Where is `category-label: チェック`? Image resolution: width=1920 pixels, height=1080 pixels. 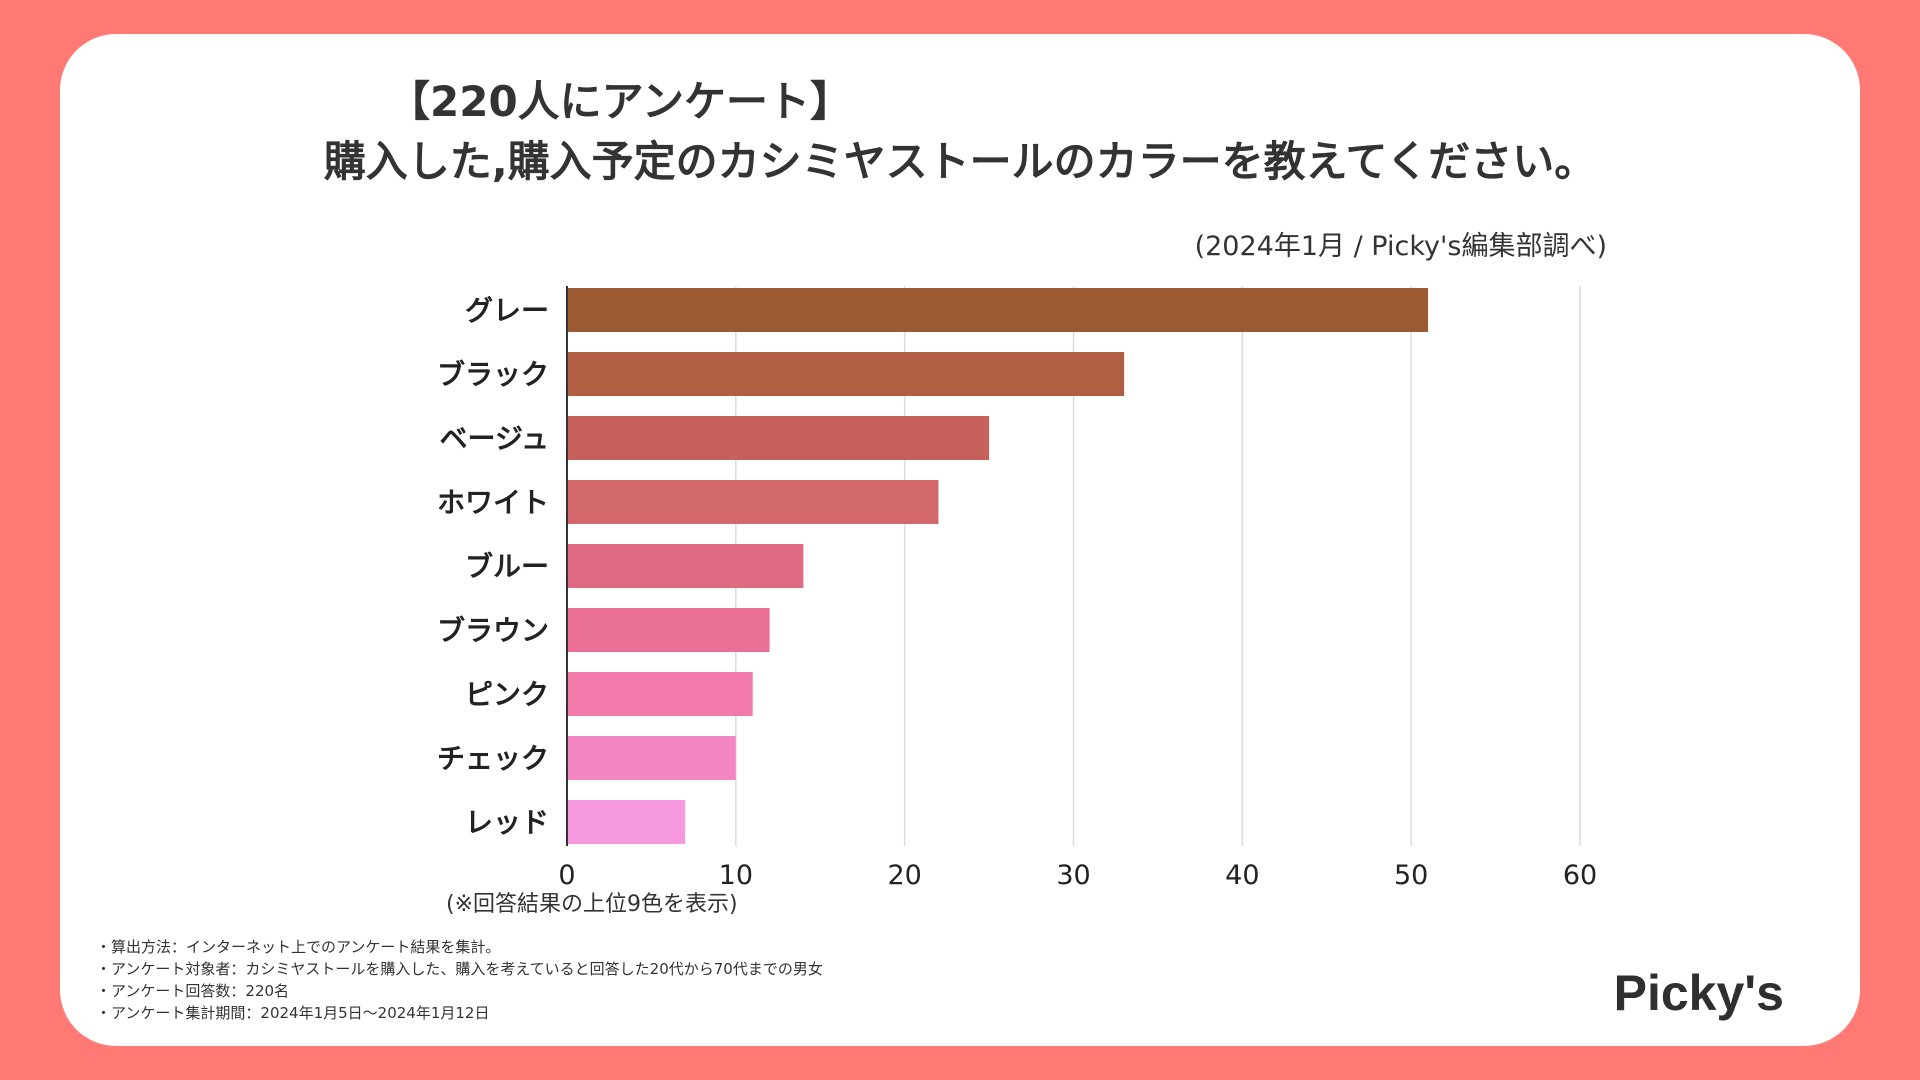 category-label: チェック is located at coordinates (493, 758).